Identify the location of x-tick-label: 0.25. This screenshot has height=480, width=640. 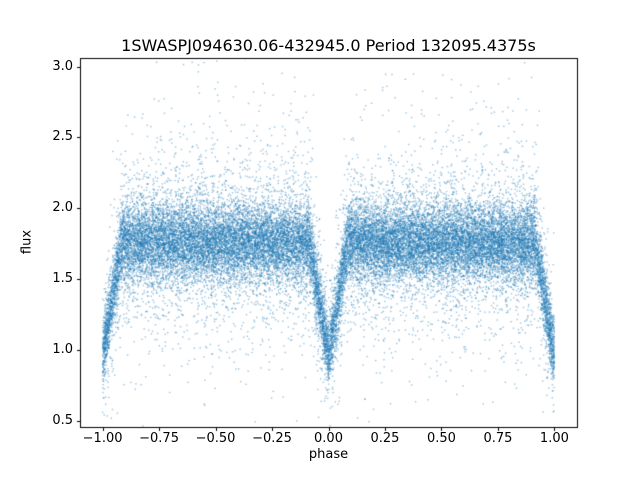
(385, 438).